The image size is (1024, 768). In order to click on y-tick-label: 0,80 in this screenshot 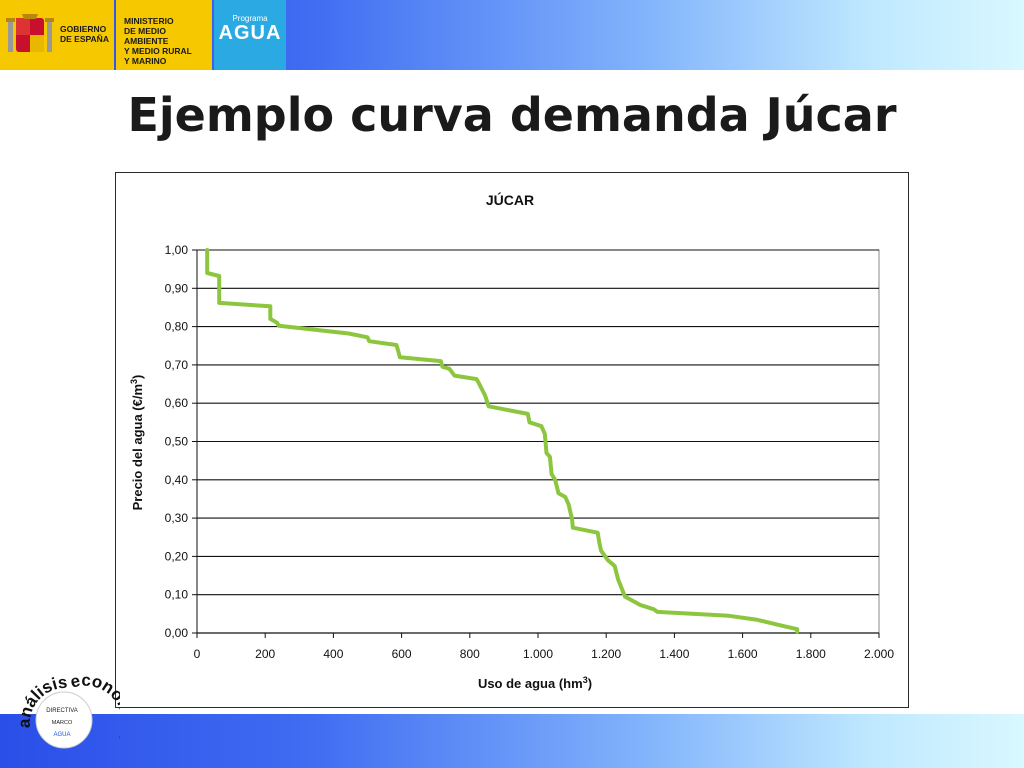, I will do `click(177, 327)`.